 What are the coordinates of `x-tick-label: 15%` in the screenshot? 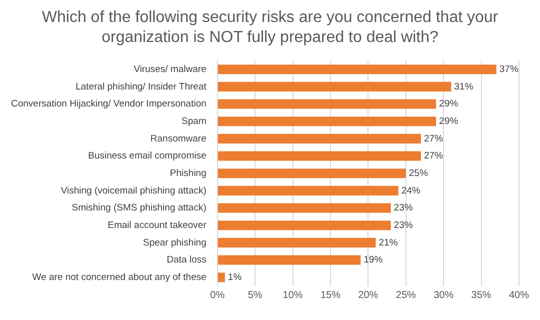 It's located at (330, 295).